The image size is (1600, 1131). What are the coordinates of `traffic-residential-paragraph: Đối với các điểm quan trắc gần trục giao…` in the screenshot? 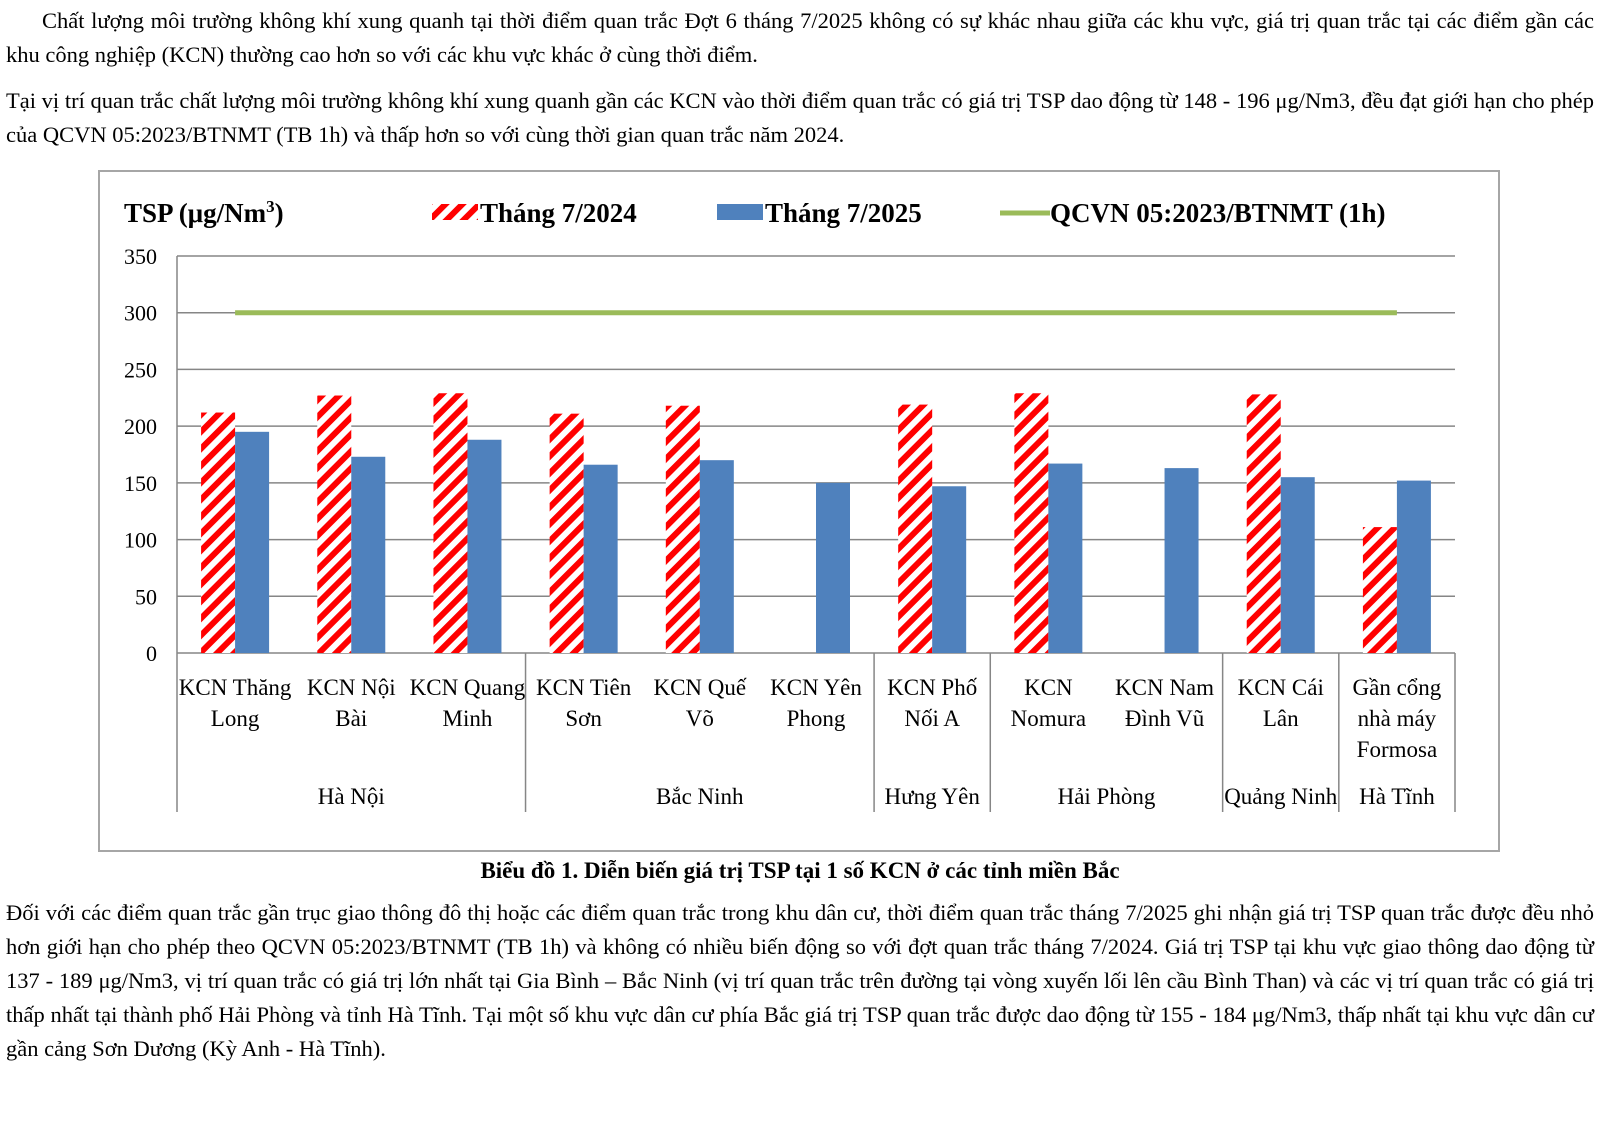 It's located at (800, 980).